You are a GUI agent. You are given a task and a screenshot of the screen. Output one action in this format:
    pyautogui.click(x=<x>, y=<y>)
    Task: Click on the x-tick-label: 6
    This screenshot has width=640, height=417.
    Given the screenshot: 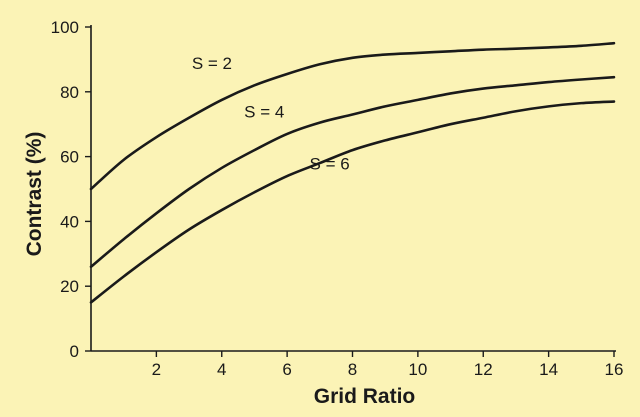 What is the action you would take?
    pyautogui.click(x=286, y=369)
    